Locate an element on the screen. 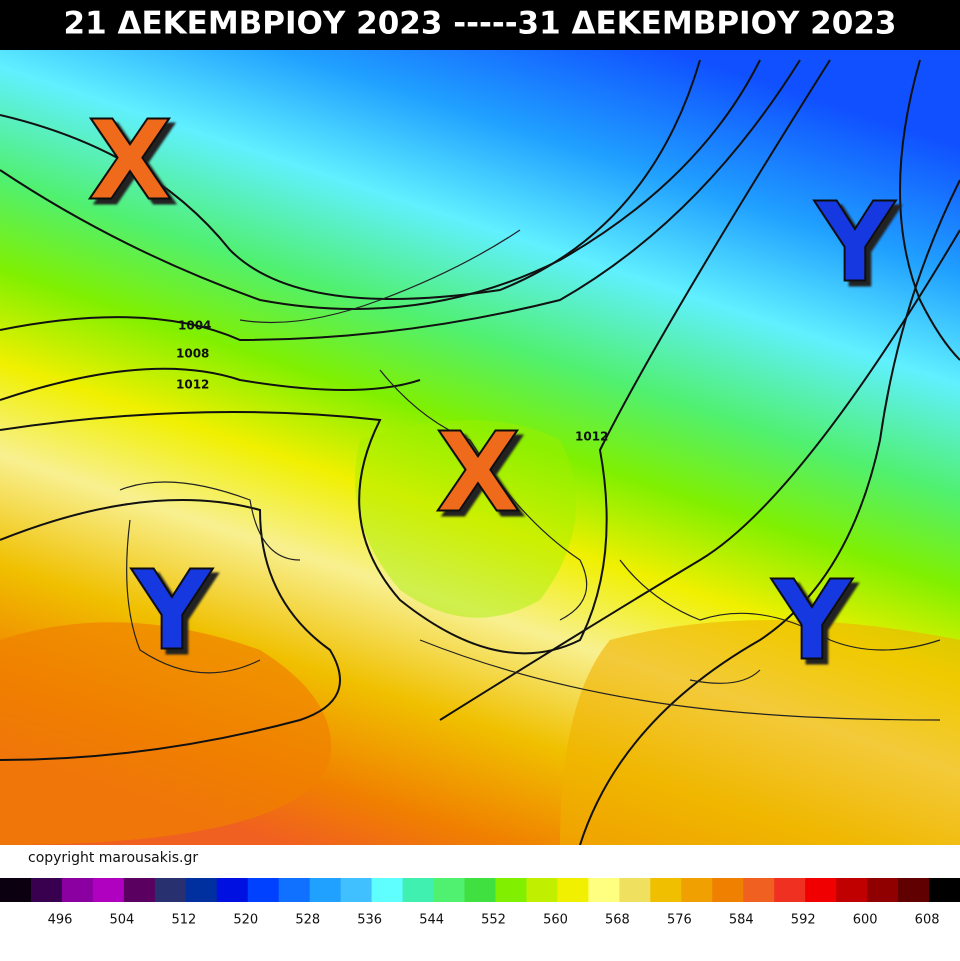 The width and height of the screenshot is (960, 961). scale-label: 496 is located at coordinates (60, 920).